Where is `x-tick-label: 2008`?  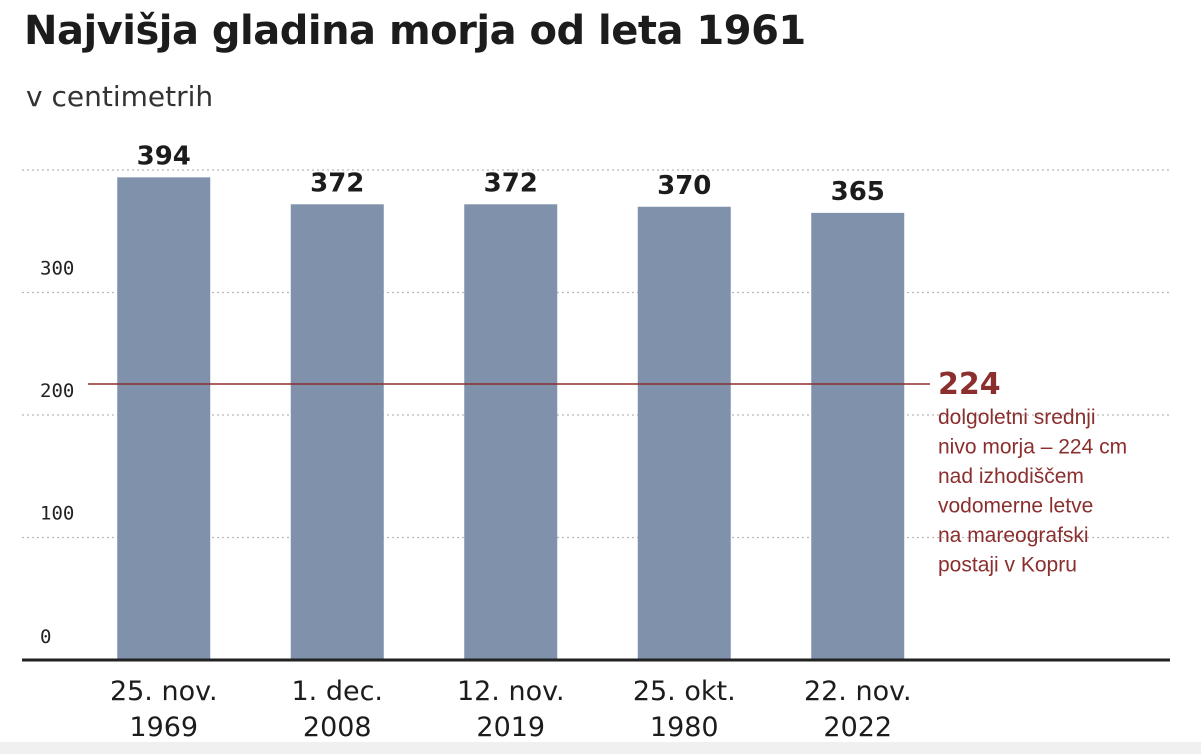 x-tick-label: 2008 is located at coordinates (337, 727).